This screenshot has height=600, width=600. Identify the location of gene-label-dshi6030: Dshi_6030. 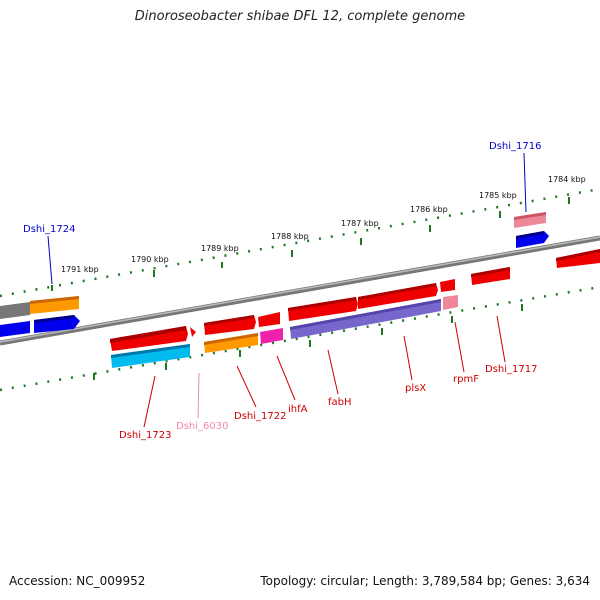
(202, 426).